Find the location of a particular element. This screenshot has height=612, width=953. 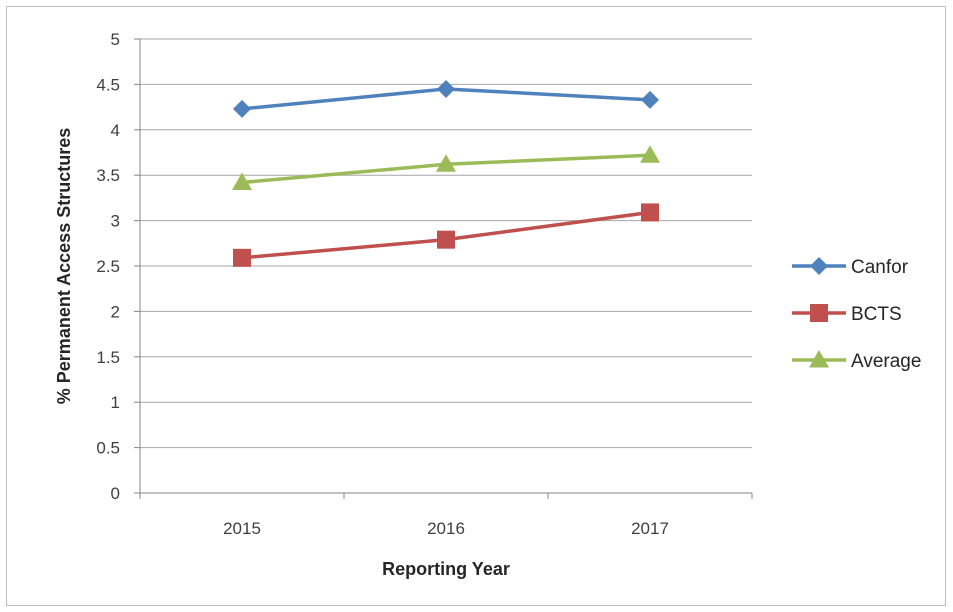

legend-label: BCTS is located at coordinates (876, 314).